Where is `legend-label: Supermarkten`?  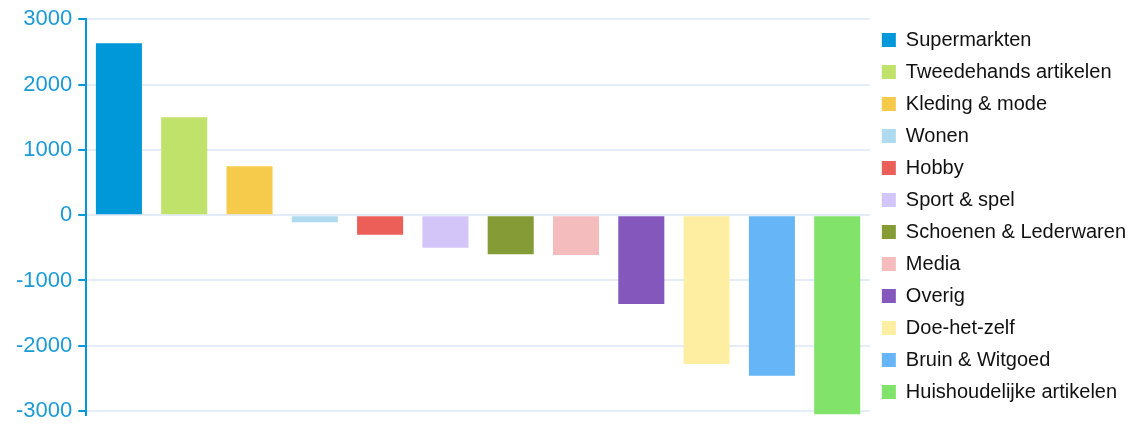
legend-label: Supermarkten is located at coordinates (968, 38).